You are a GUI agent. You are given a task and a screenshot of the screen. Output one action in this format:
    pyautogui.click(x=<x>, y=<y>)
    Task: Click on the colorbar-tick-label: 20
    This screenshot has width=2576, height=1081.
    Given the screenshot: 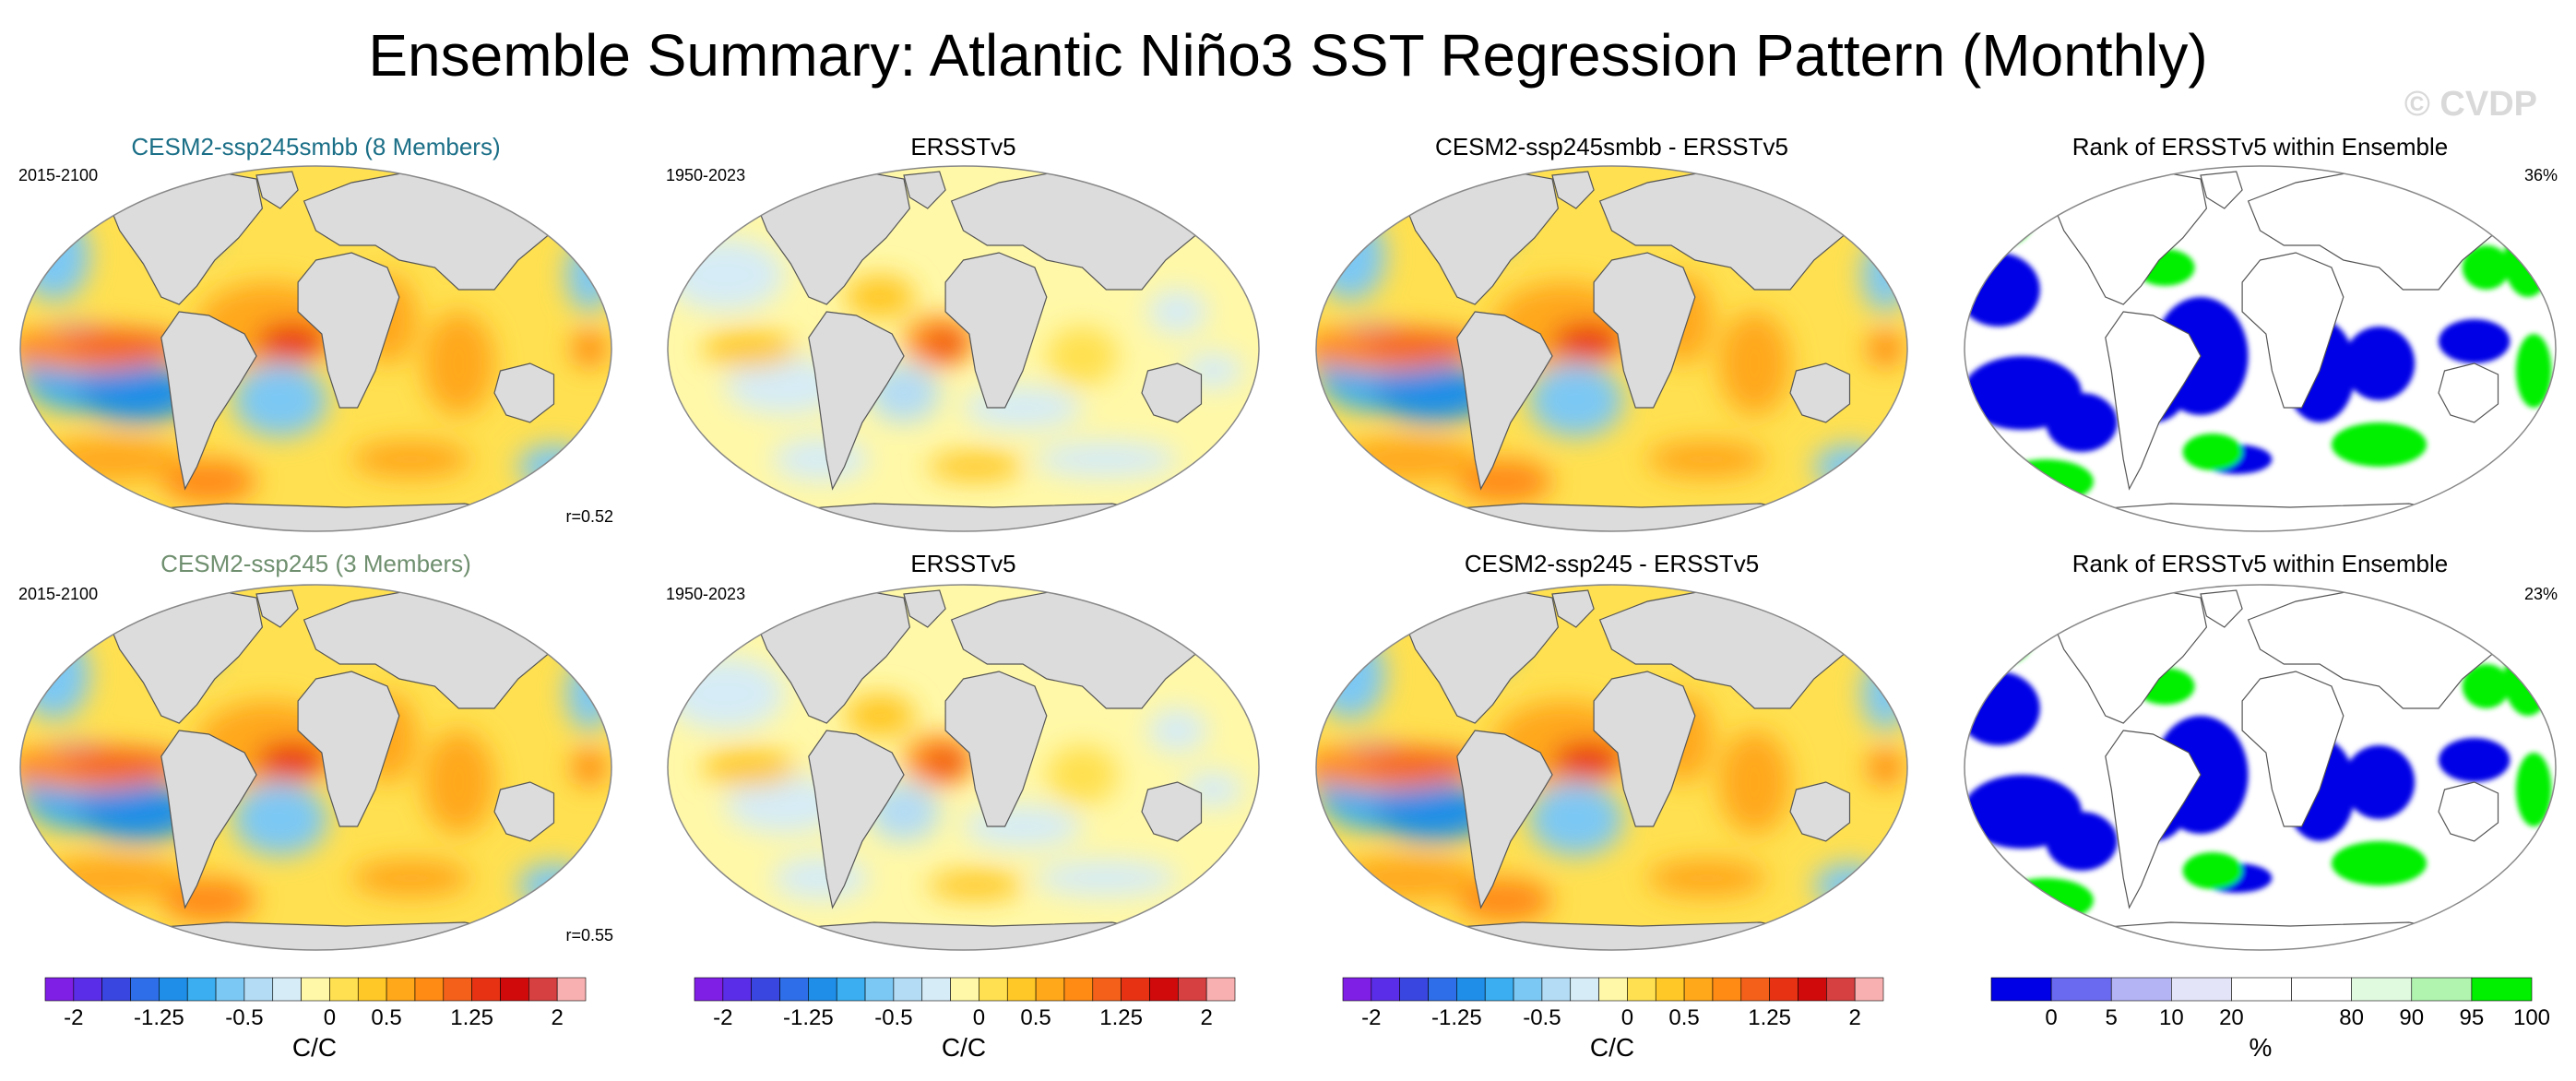 What is the action you would take?
    pyautogui.click(x=2231, y=1017)
    